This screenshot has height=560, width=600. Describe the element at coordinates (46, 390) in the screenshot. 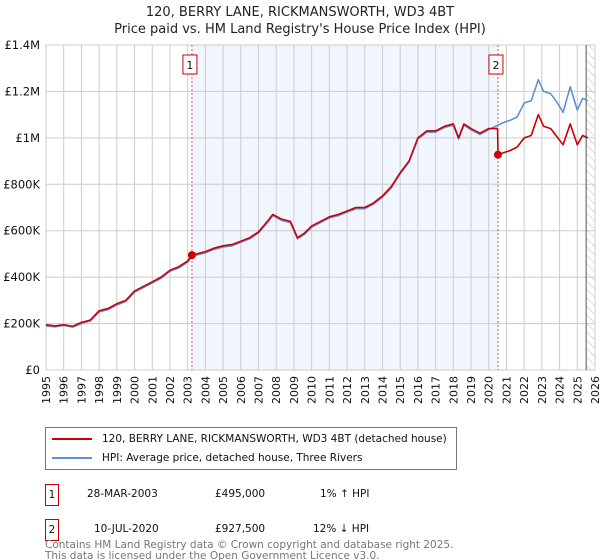

I see `x-tick-label: 1995` at that location.